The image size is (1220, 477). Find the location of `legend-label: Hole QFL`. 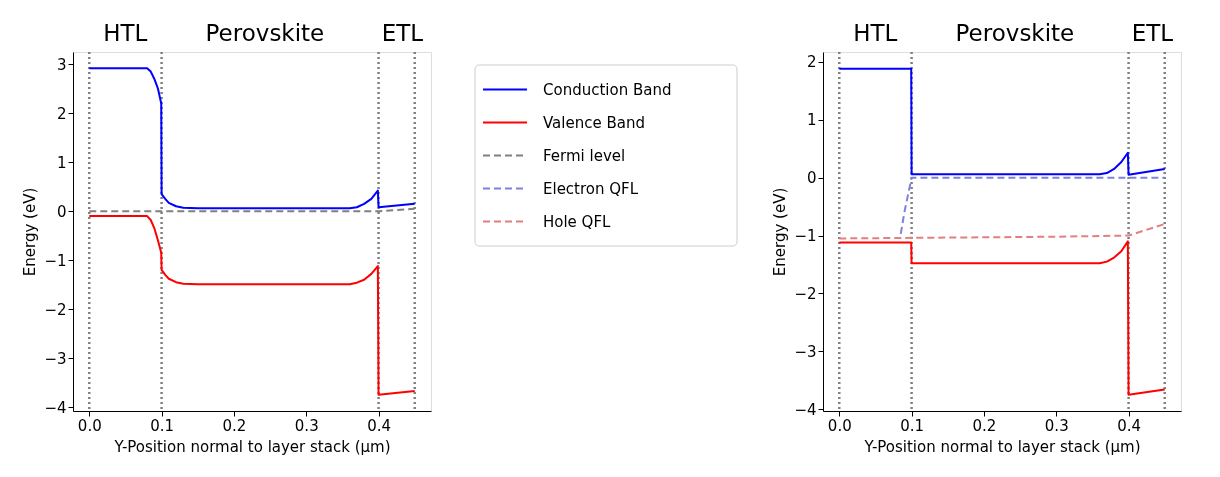

legend-label: Hole QFL is located at coordinates (577, 221).